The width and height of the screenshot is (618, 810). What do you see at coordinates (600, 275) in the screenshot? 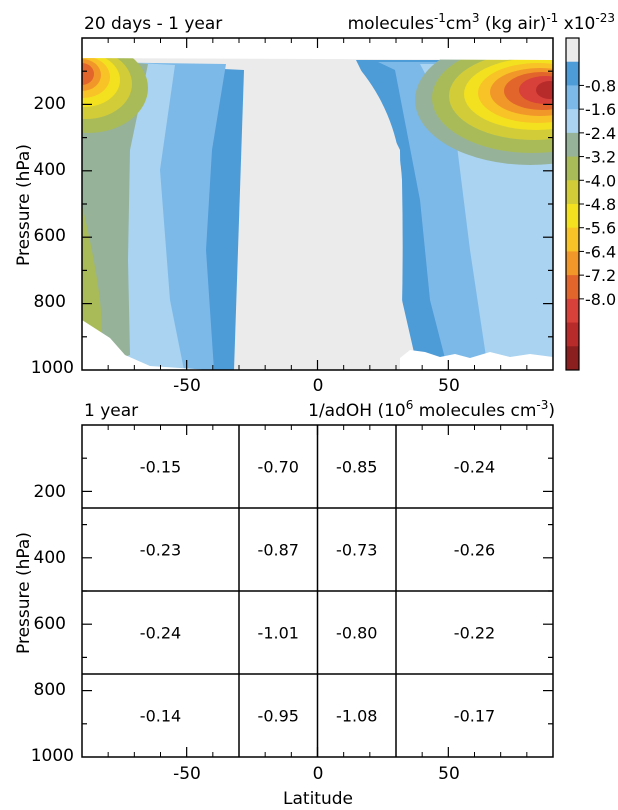
I see `colorbar-label: -7.2` at bounding box center [600, 275].